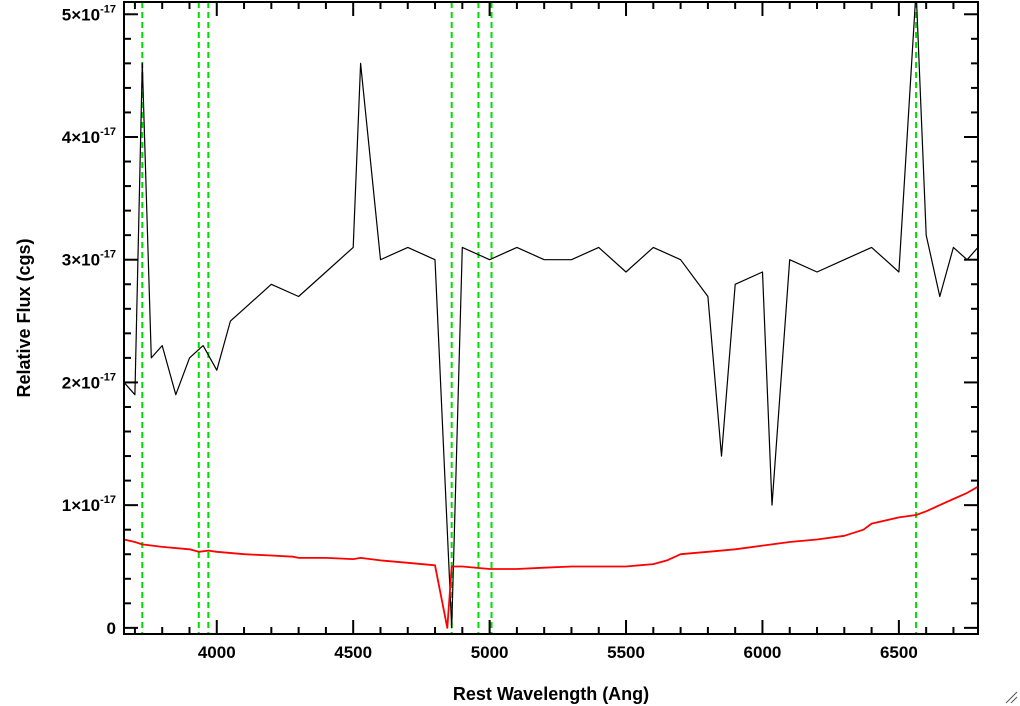 This screenshot has width=1020, height=706. What do you see at coordinates (89, 13) in the screenshot?
I see `y-tick-label: 5×10⁻¹⁷` at bounding box center [89, 13].